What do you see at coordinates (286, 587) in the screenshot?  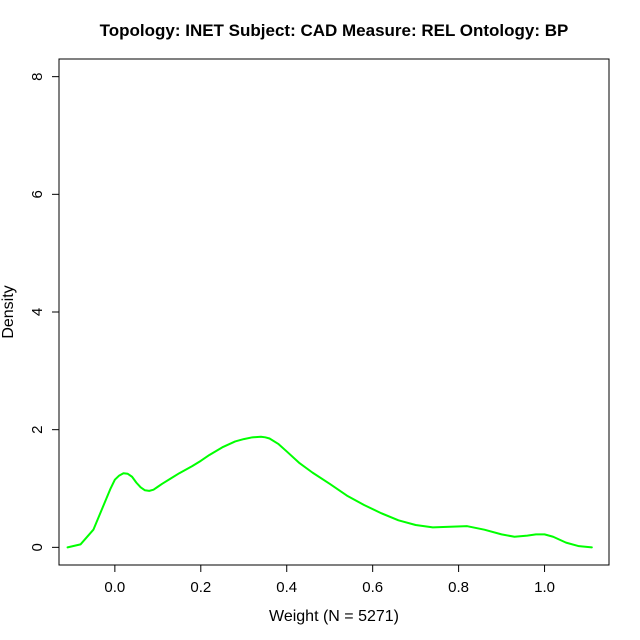 I see `x-tick-label: 0.4` at bounding box center [286, 587].